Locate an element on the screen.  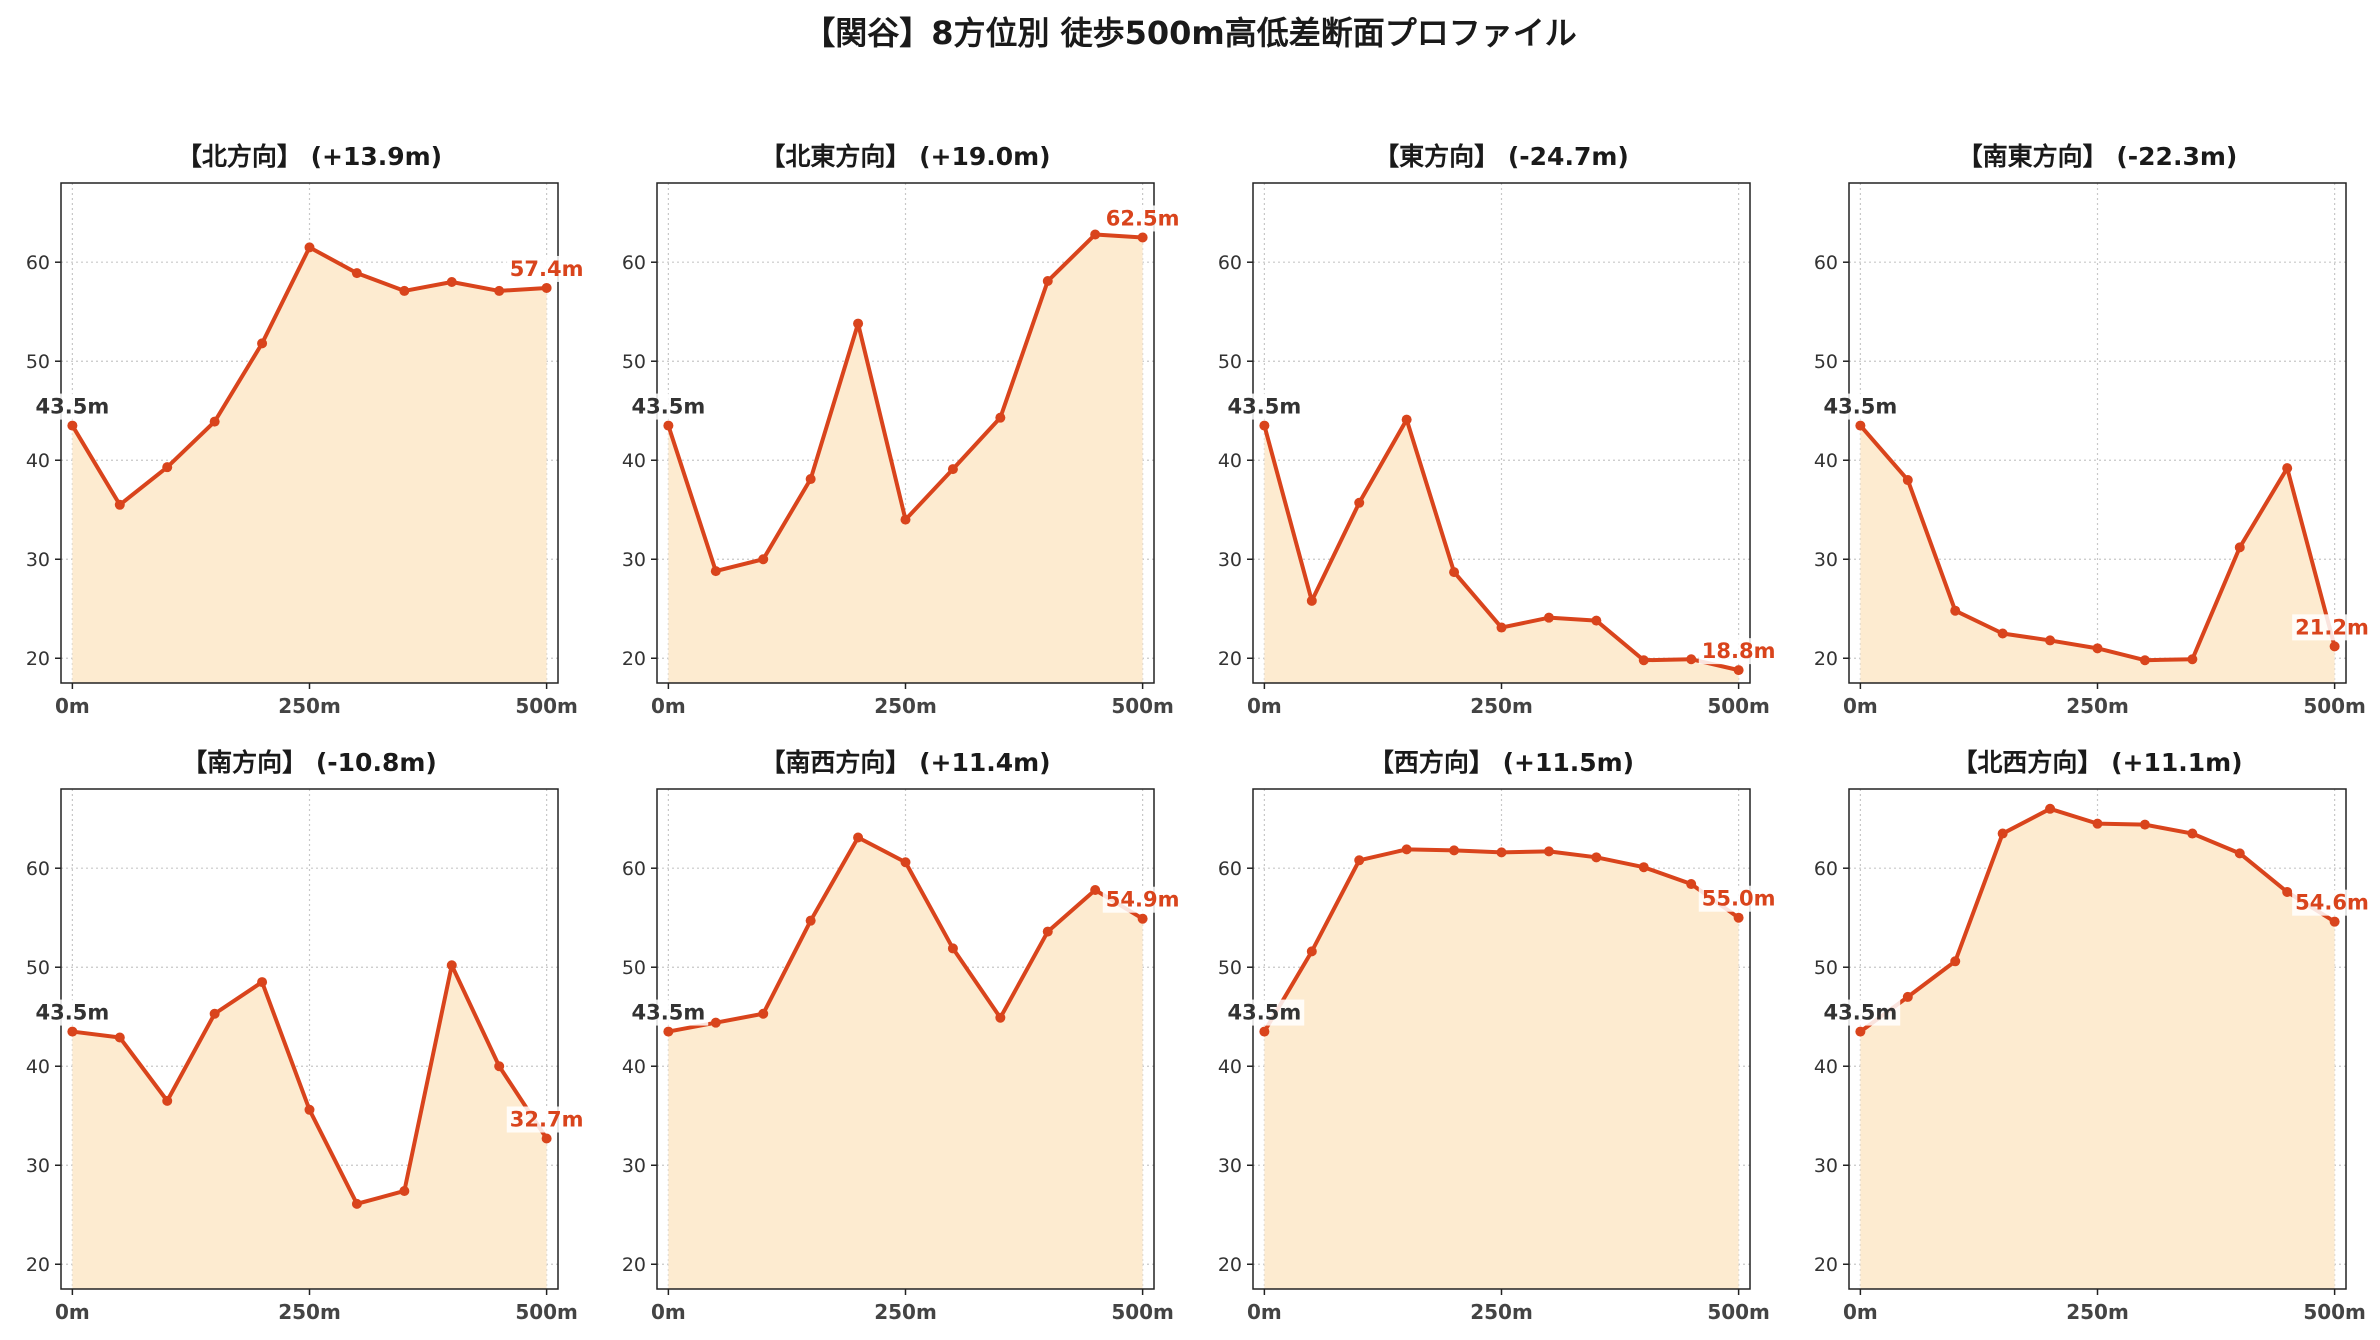
end-label: 32.7m is located at coordinates (547, 1120).